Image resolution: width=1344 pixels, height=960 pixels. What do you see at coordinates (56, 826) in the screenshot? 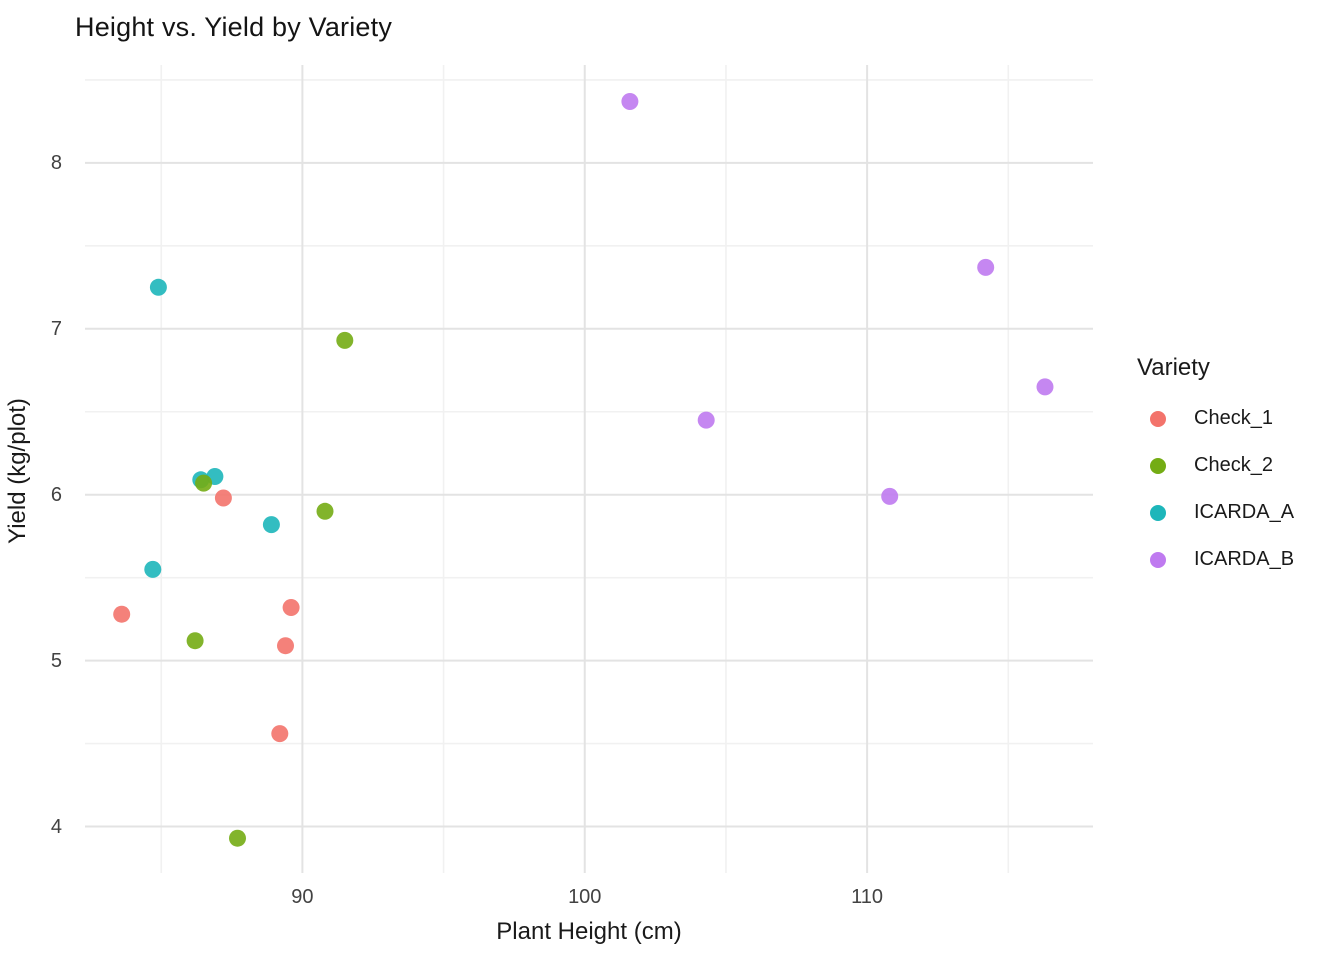
I see `y-tick-label: 4` at bounding box center [56, 826].